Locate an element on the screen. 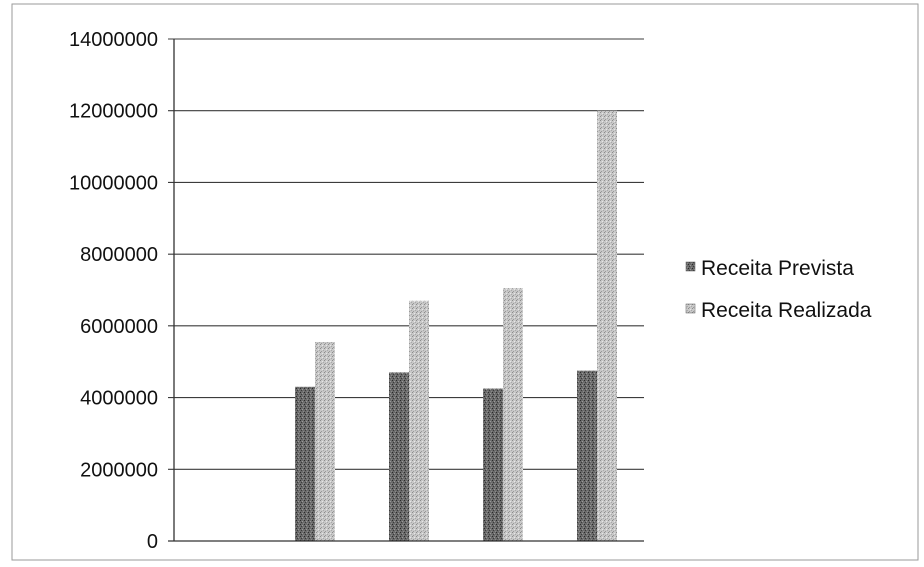 The width and height of the screenshot is (924, 567). y-tick-label: 12000000 is located at coordinates (113, 112).